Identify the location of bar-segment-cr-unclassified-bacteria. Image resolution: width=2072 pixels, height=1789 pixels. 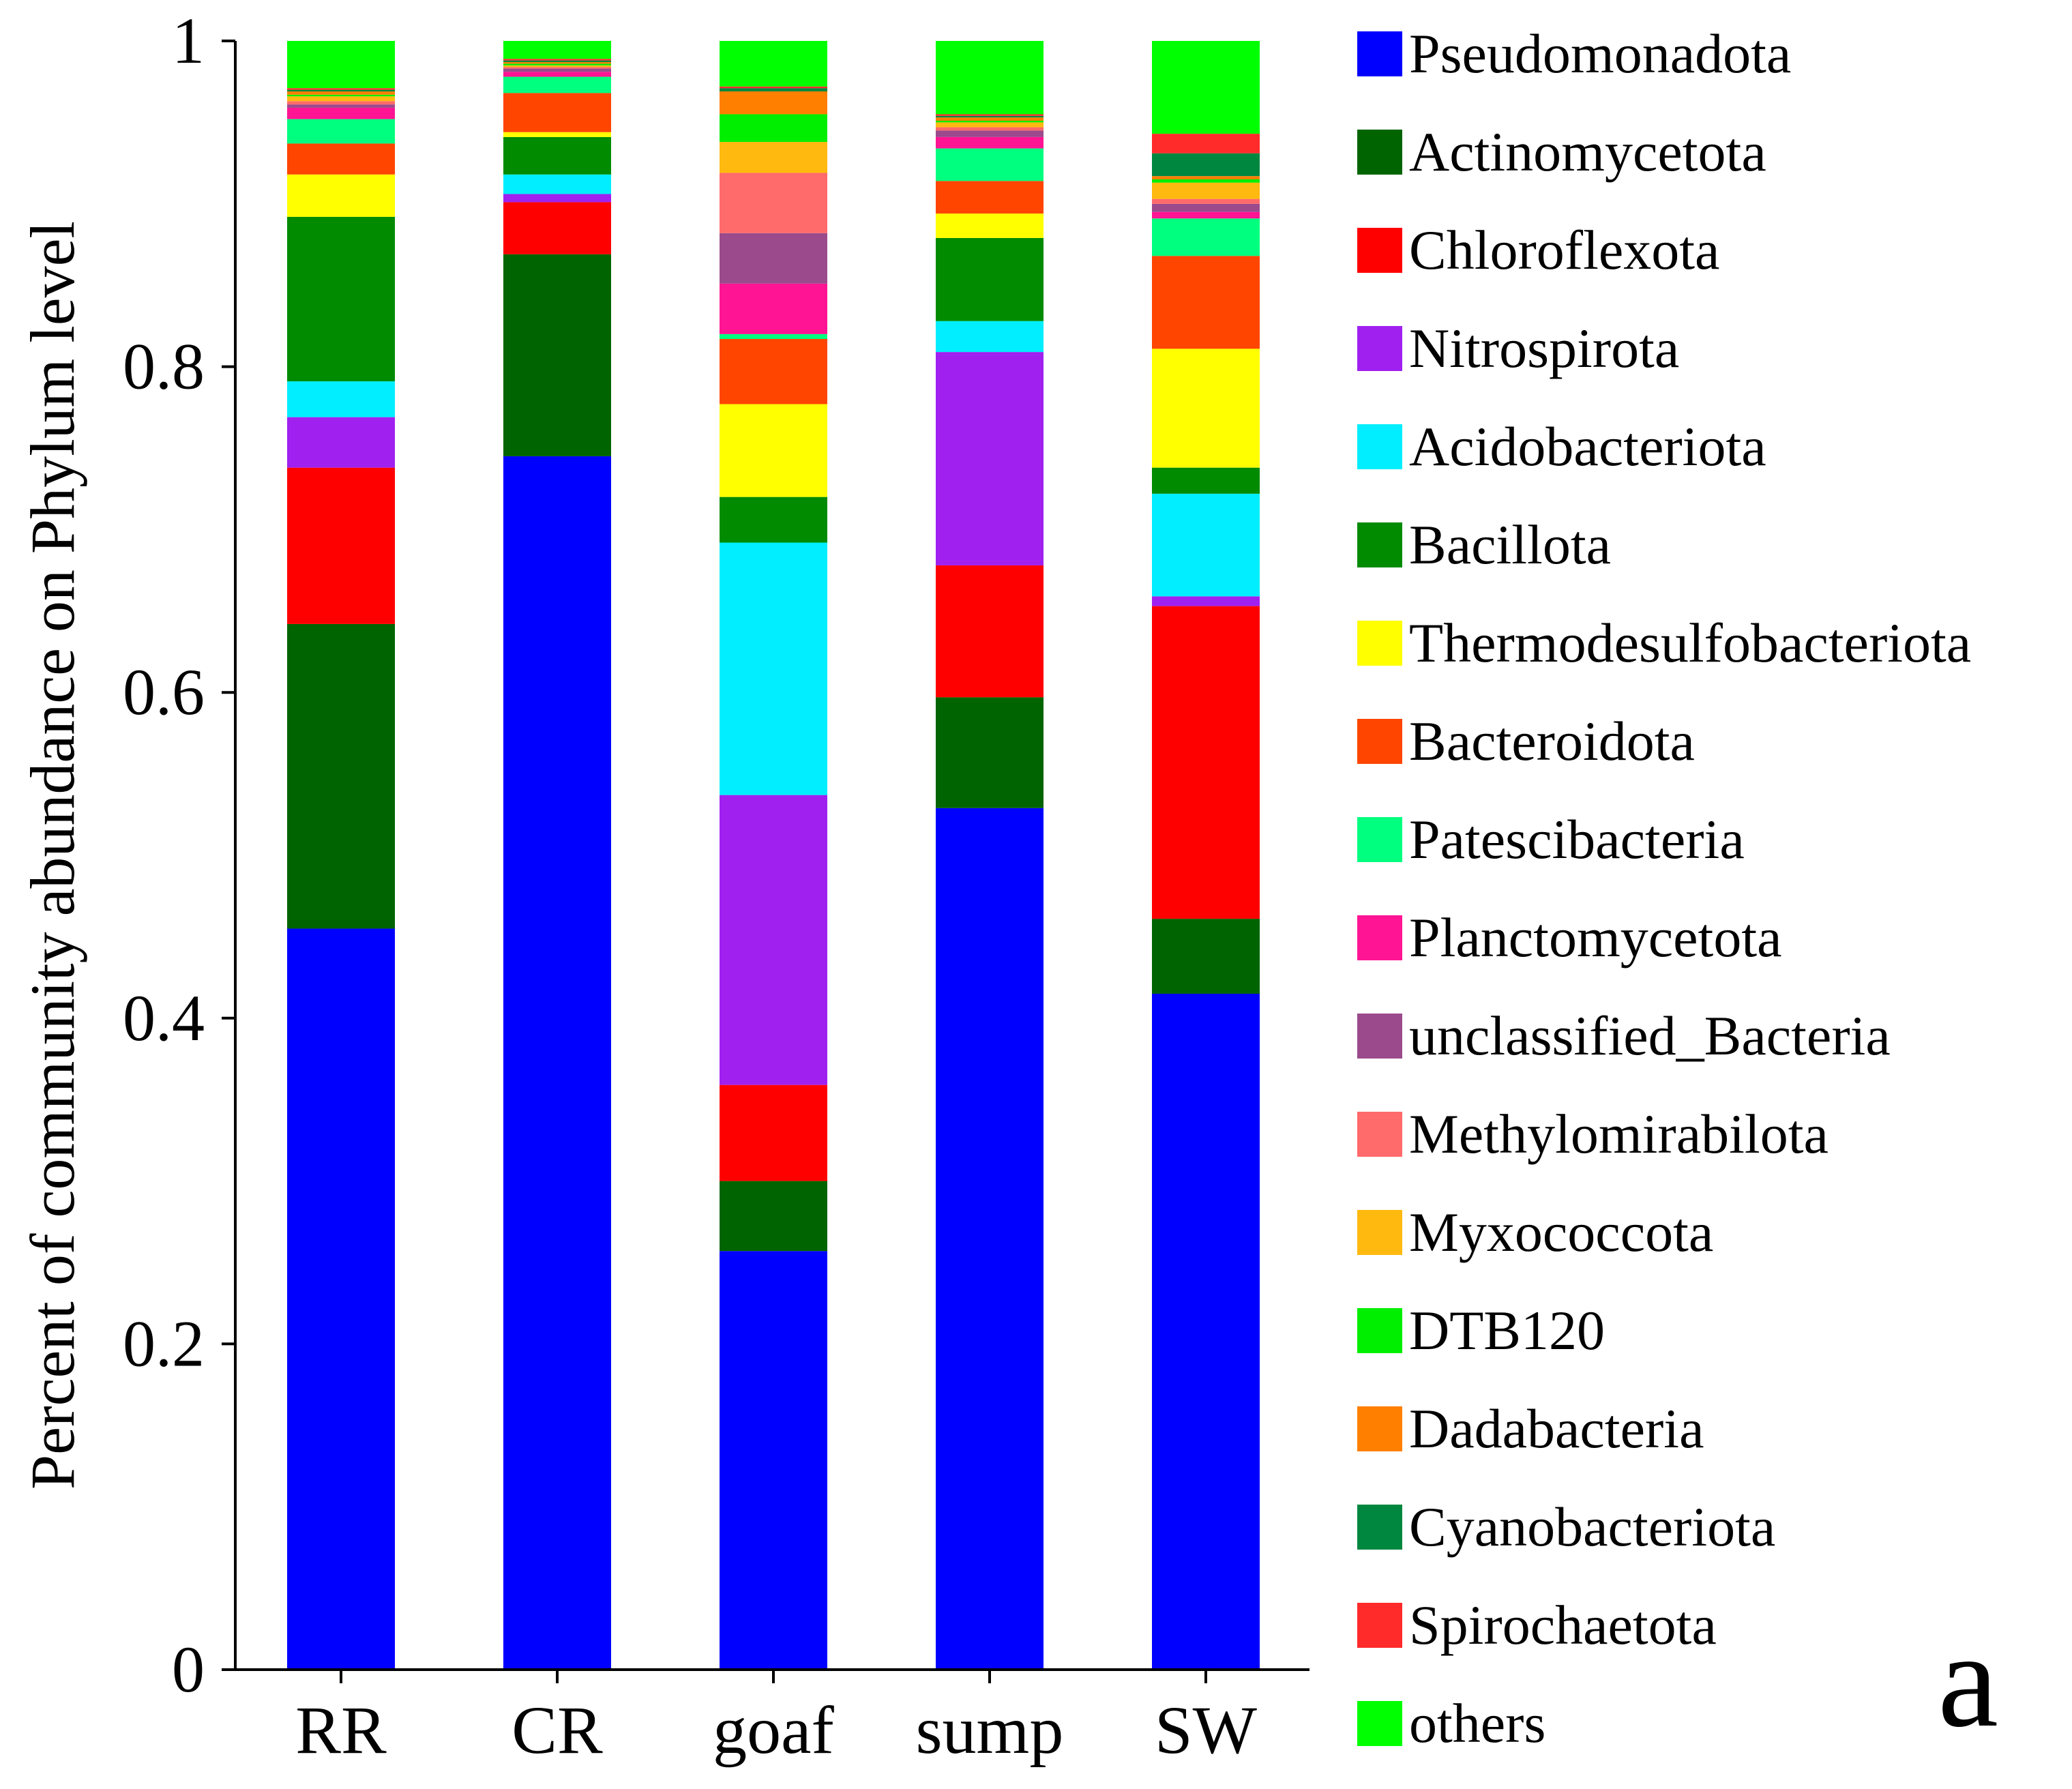
(557, 70).